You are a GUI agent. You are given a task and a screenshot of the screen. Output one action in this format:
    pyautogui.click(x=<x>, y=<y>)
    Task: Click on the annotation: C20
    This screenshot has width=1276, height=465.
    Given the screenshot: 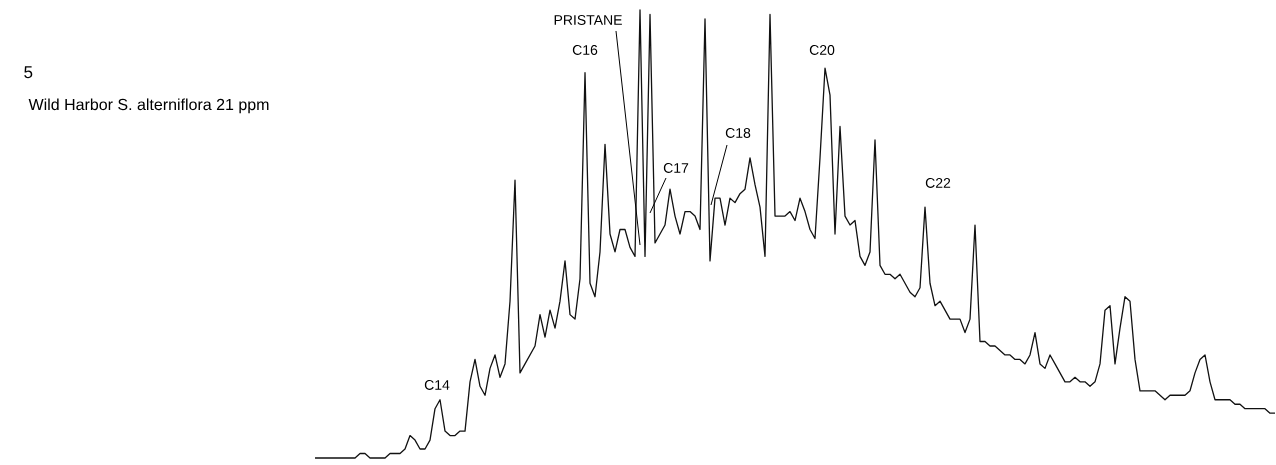 What is the action you would take?
    pyautogui.click(x=822, y=50)
    